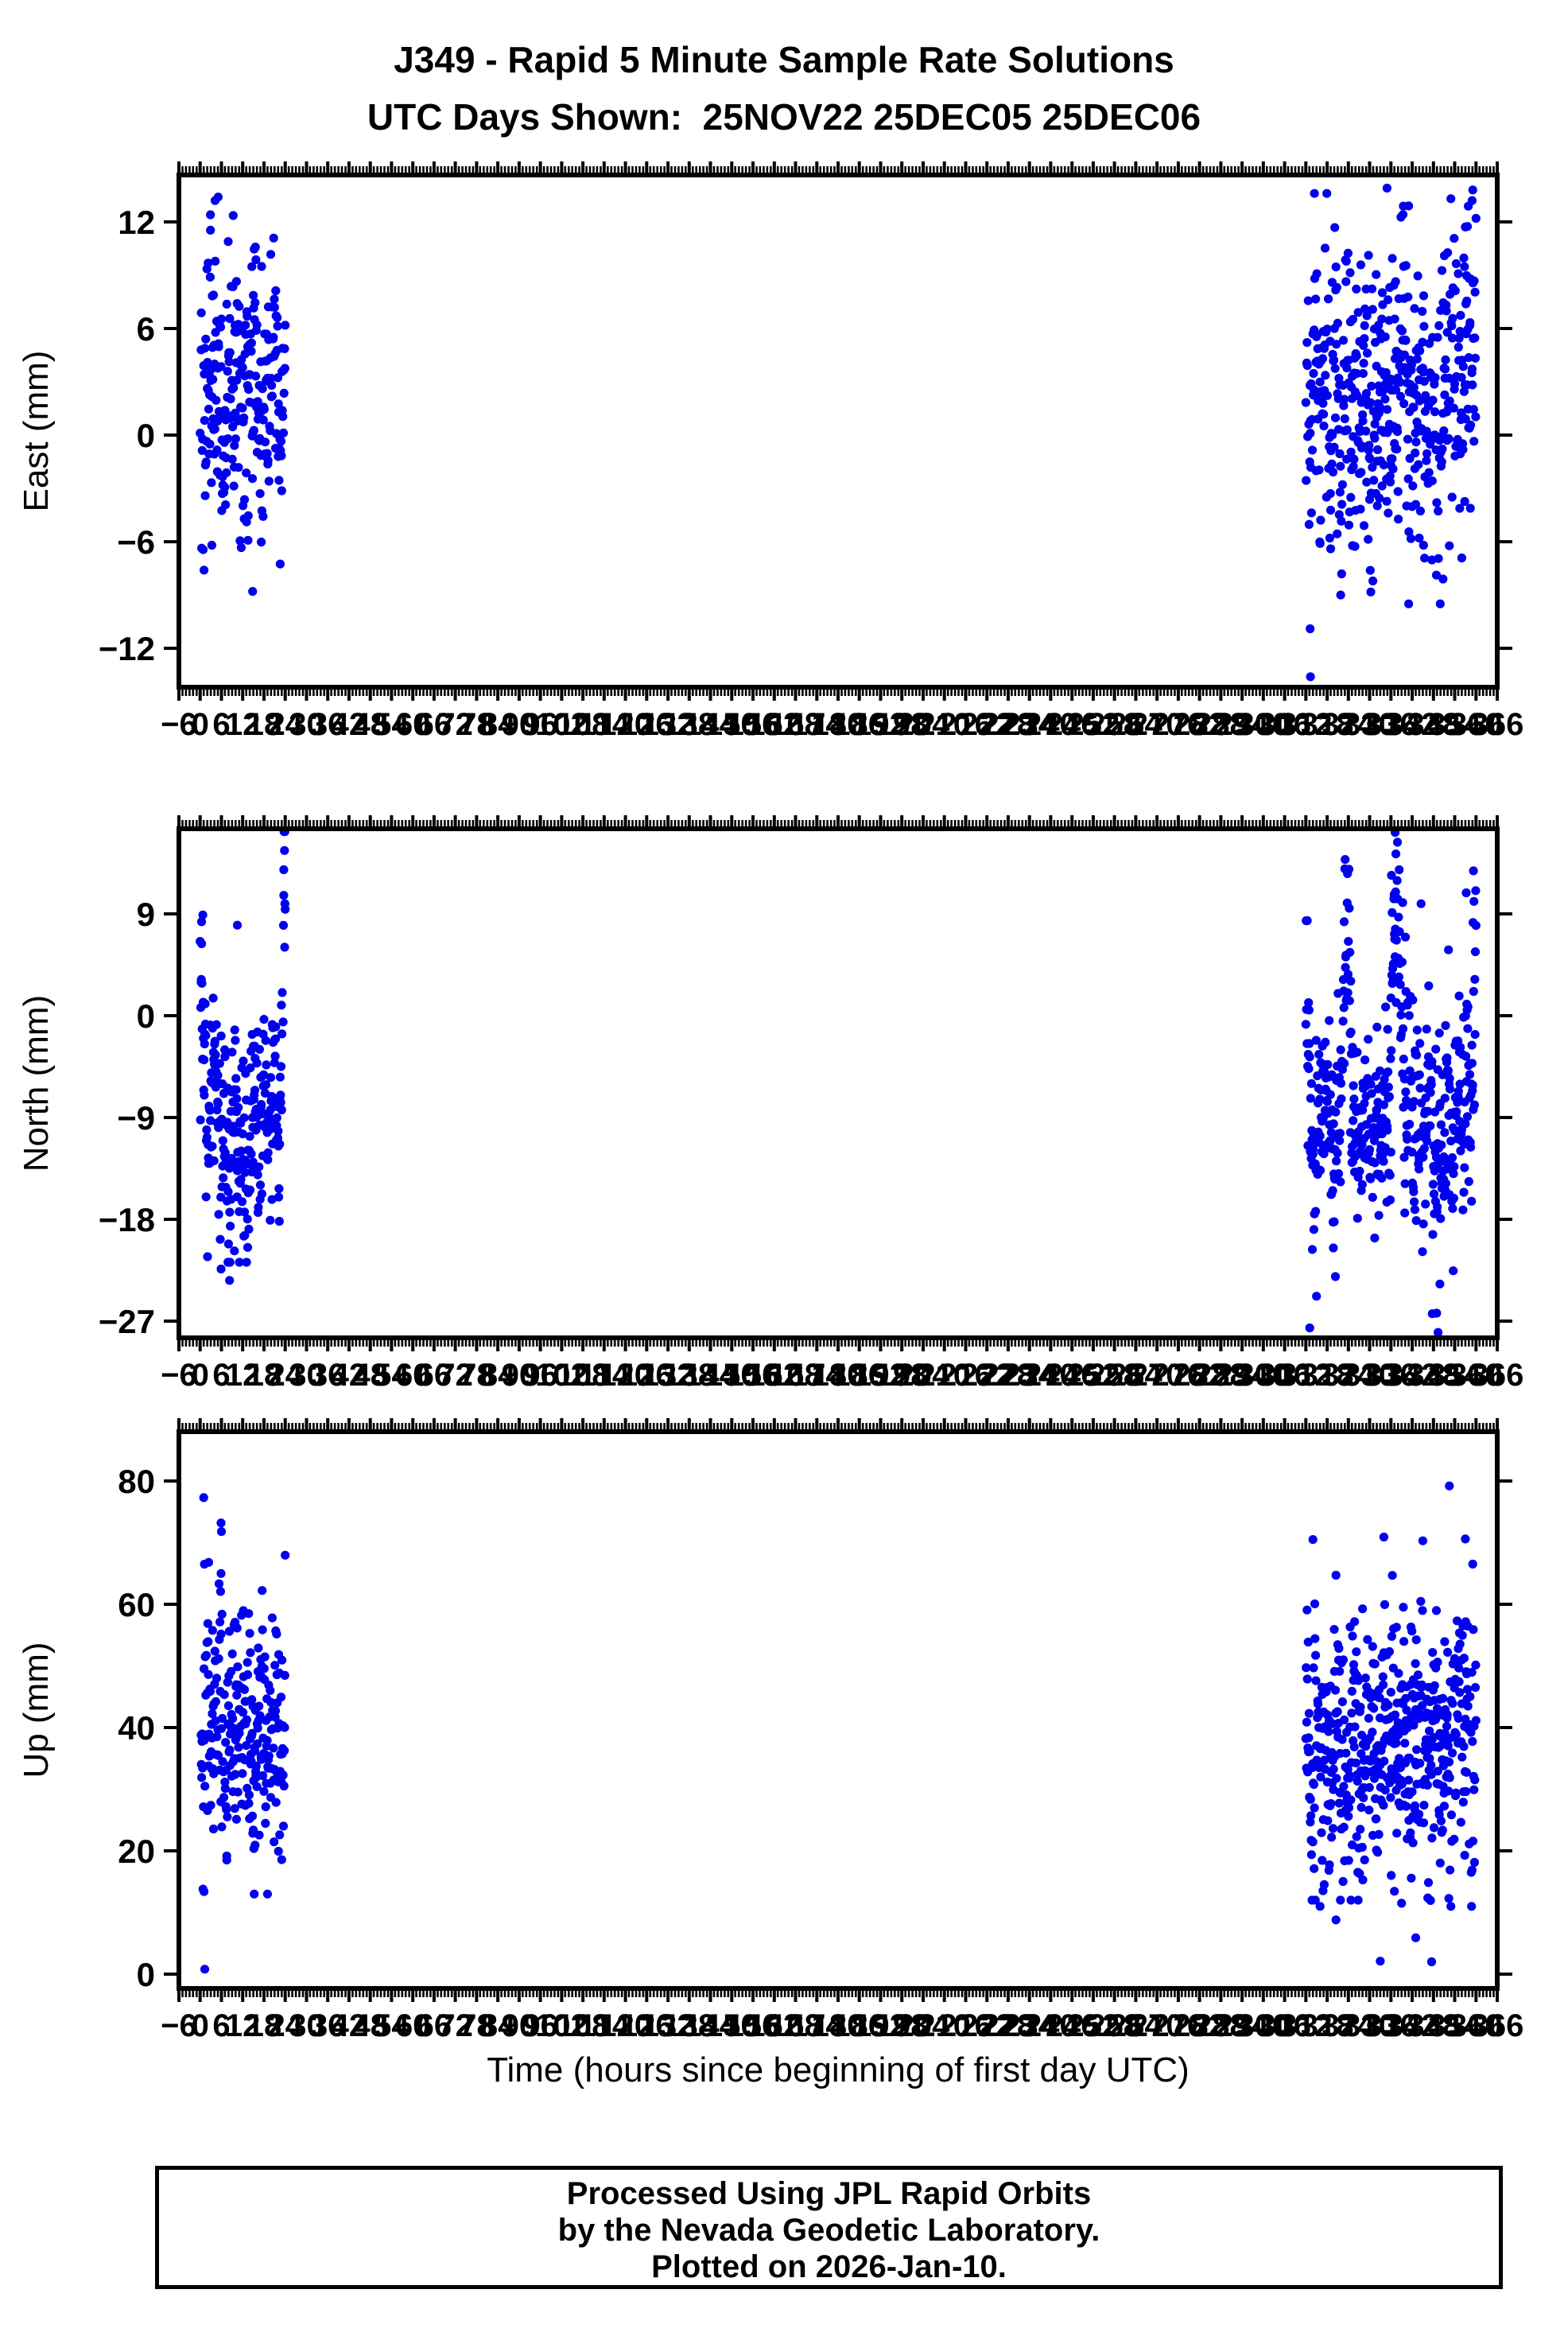 The image size is (1568, 2340). Describe the element at coordinates (498, 1375) in the screenshot. I see `x-tick-label: 84` at that location.